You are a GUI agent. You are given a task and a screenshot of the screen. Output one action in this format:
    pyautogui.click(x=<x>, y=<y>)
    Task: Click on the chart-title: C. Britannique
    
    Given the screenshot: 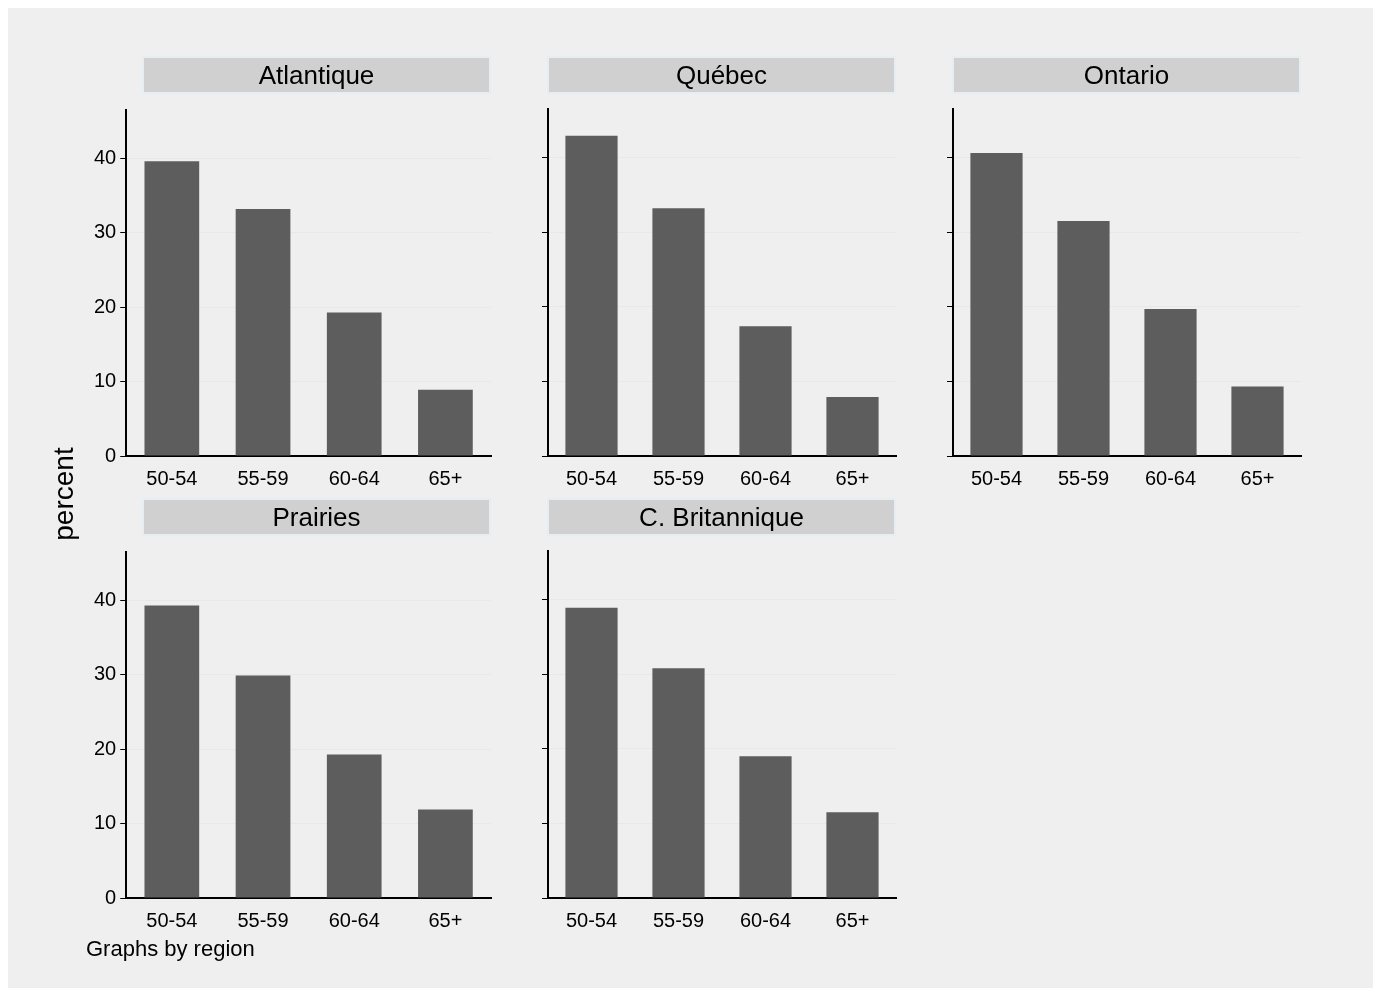 What is the action you would take?
    pyautogui.click(x=721, y=517)
    